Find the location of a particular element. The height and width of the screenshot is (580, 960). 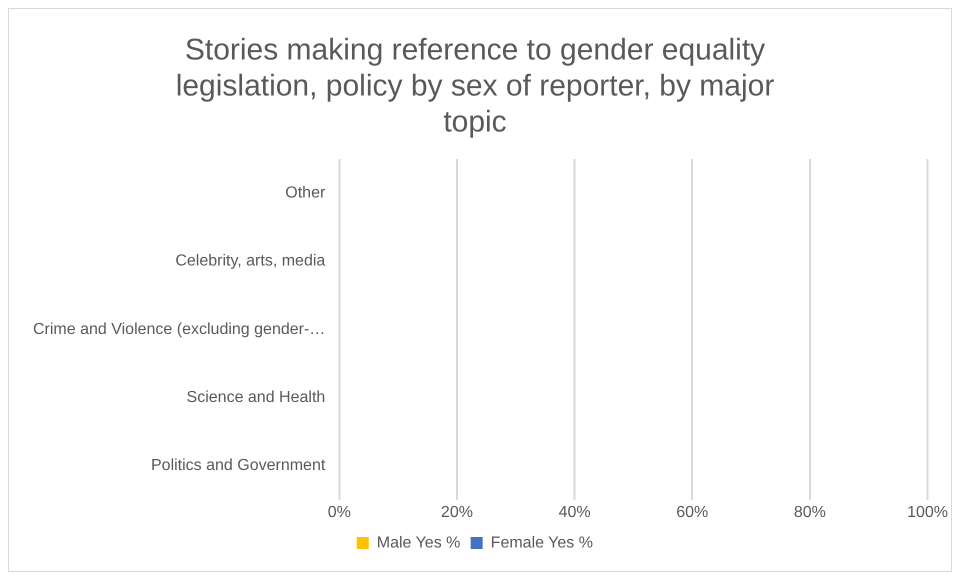

x-tick-label: 80% is located at coordinates (810, 512).